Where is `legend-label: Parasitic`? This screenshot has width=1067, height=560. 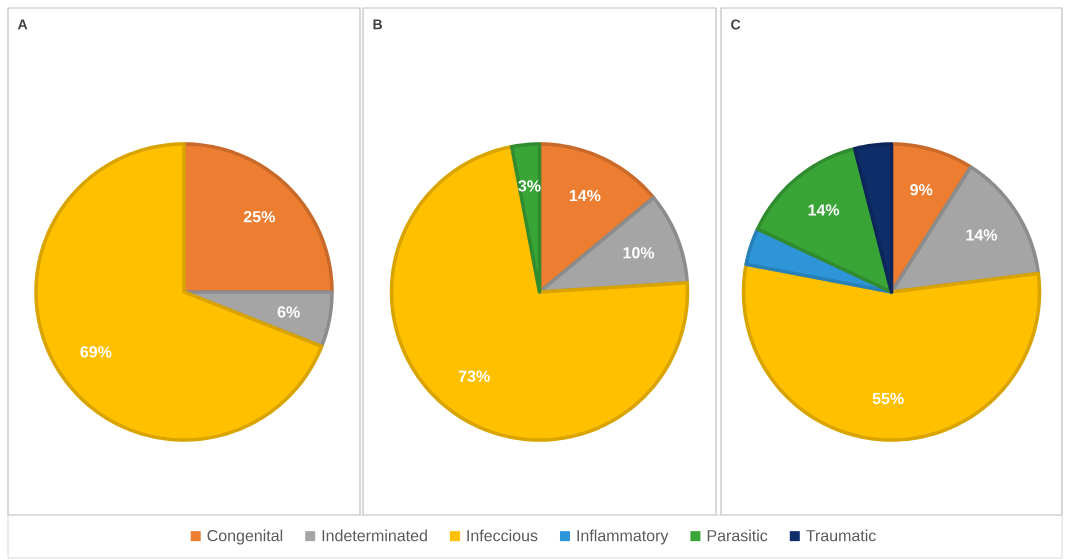
legend-label: Parasitic is located at coordinates (737, 535).